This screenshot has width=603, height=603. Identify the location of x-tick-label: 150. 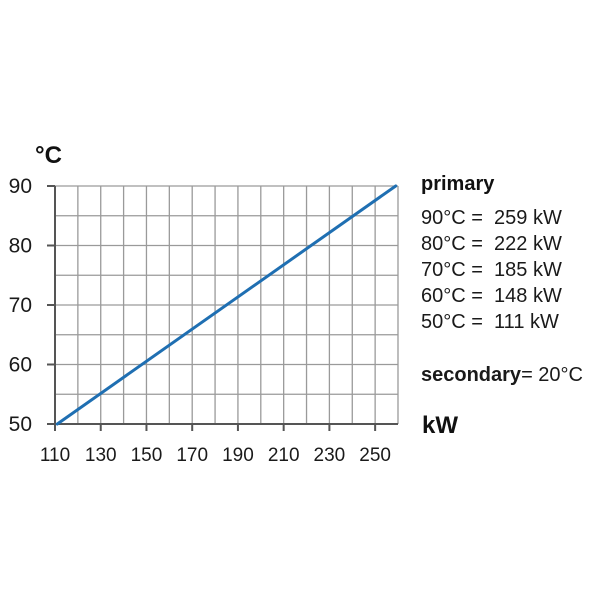
(147, 455).